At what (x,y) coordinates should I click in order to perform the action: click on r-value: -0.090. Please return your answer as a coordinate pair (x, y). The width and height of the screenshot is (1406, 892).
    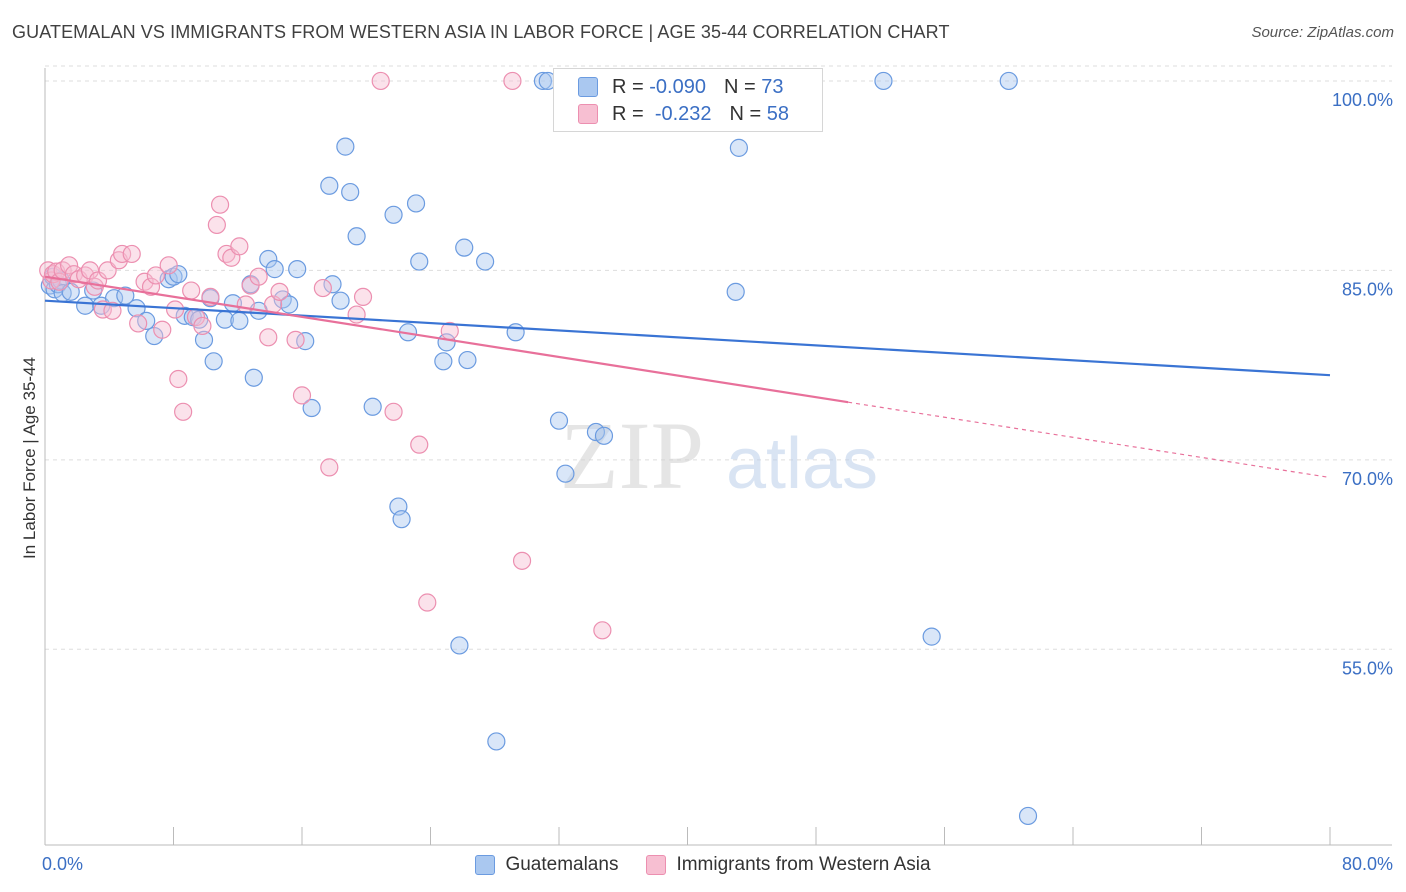
    Looking at the image, I should click on (677, 86).